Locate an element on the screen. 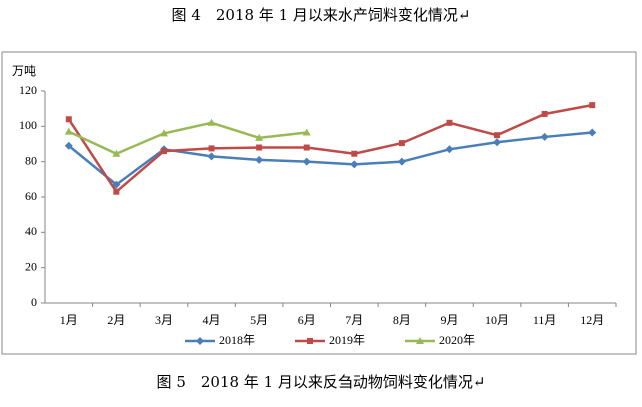  x-tick-label: 8月 is located at coordinates (402, 320).